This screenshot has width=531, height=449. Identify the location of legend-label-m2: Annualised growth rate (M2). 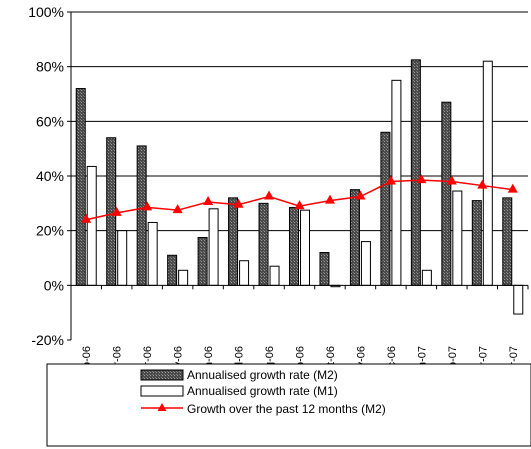
(262, 375).